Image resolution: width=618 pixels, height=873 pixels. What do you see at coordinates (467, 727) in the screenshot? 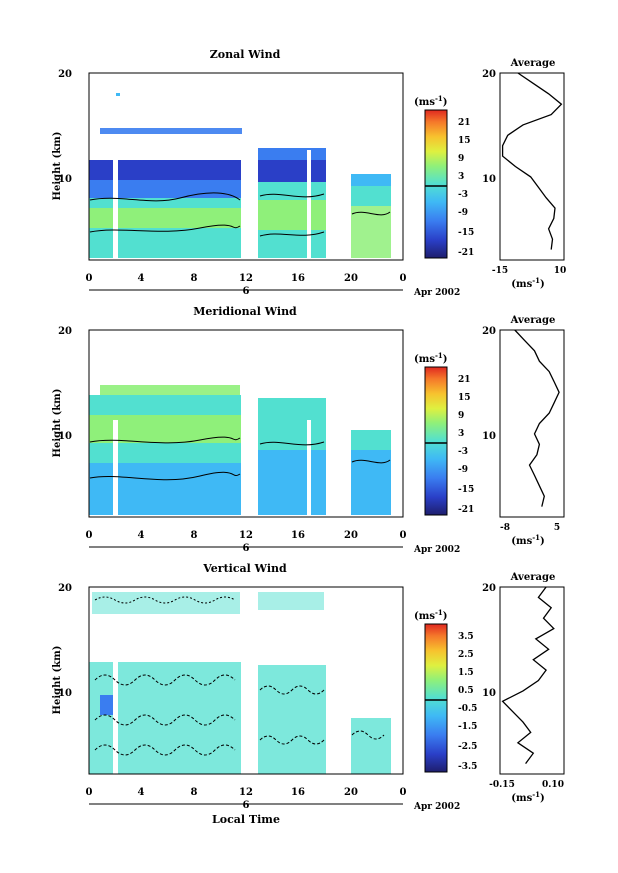
I see `svg-text: -1.5` at bounding box center [467, 727].